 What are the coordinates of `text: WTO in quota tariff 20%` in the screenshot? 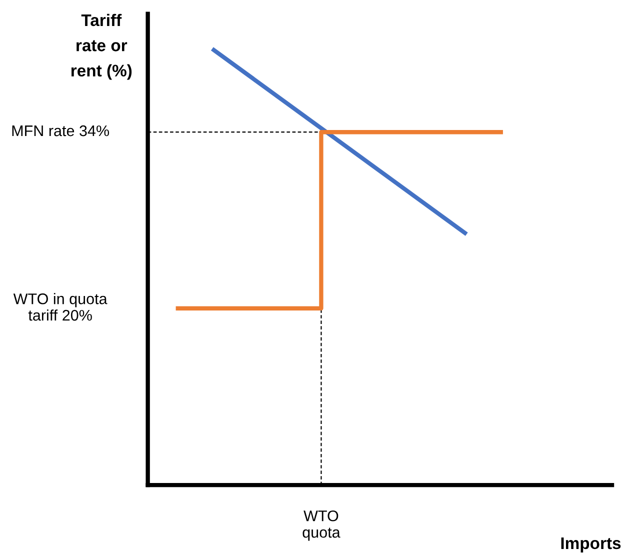 It's located at (60, 307).